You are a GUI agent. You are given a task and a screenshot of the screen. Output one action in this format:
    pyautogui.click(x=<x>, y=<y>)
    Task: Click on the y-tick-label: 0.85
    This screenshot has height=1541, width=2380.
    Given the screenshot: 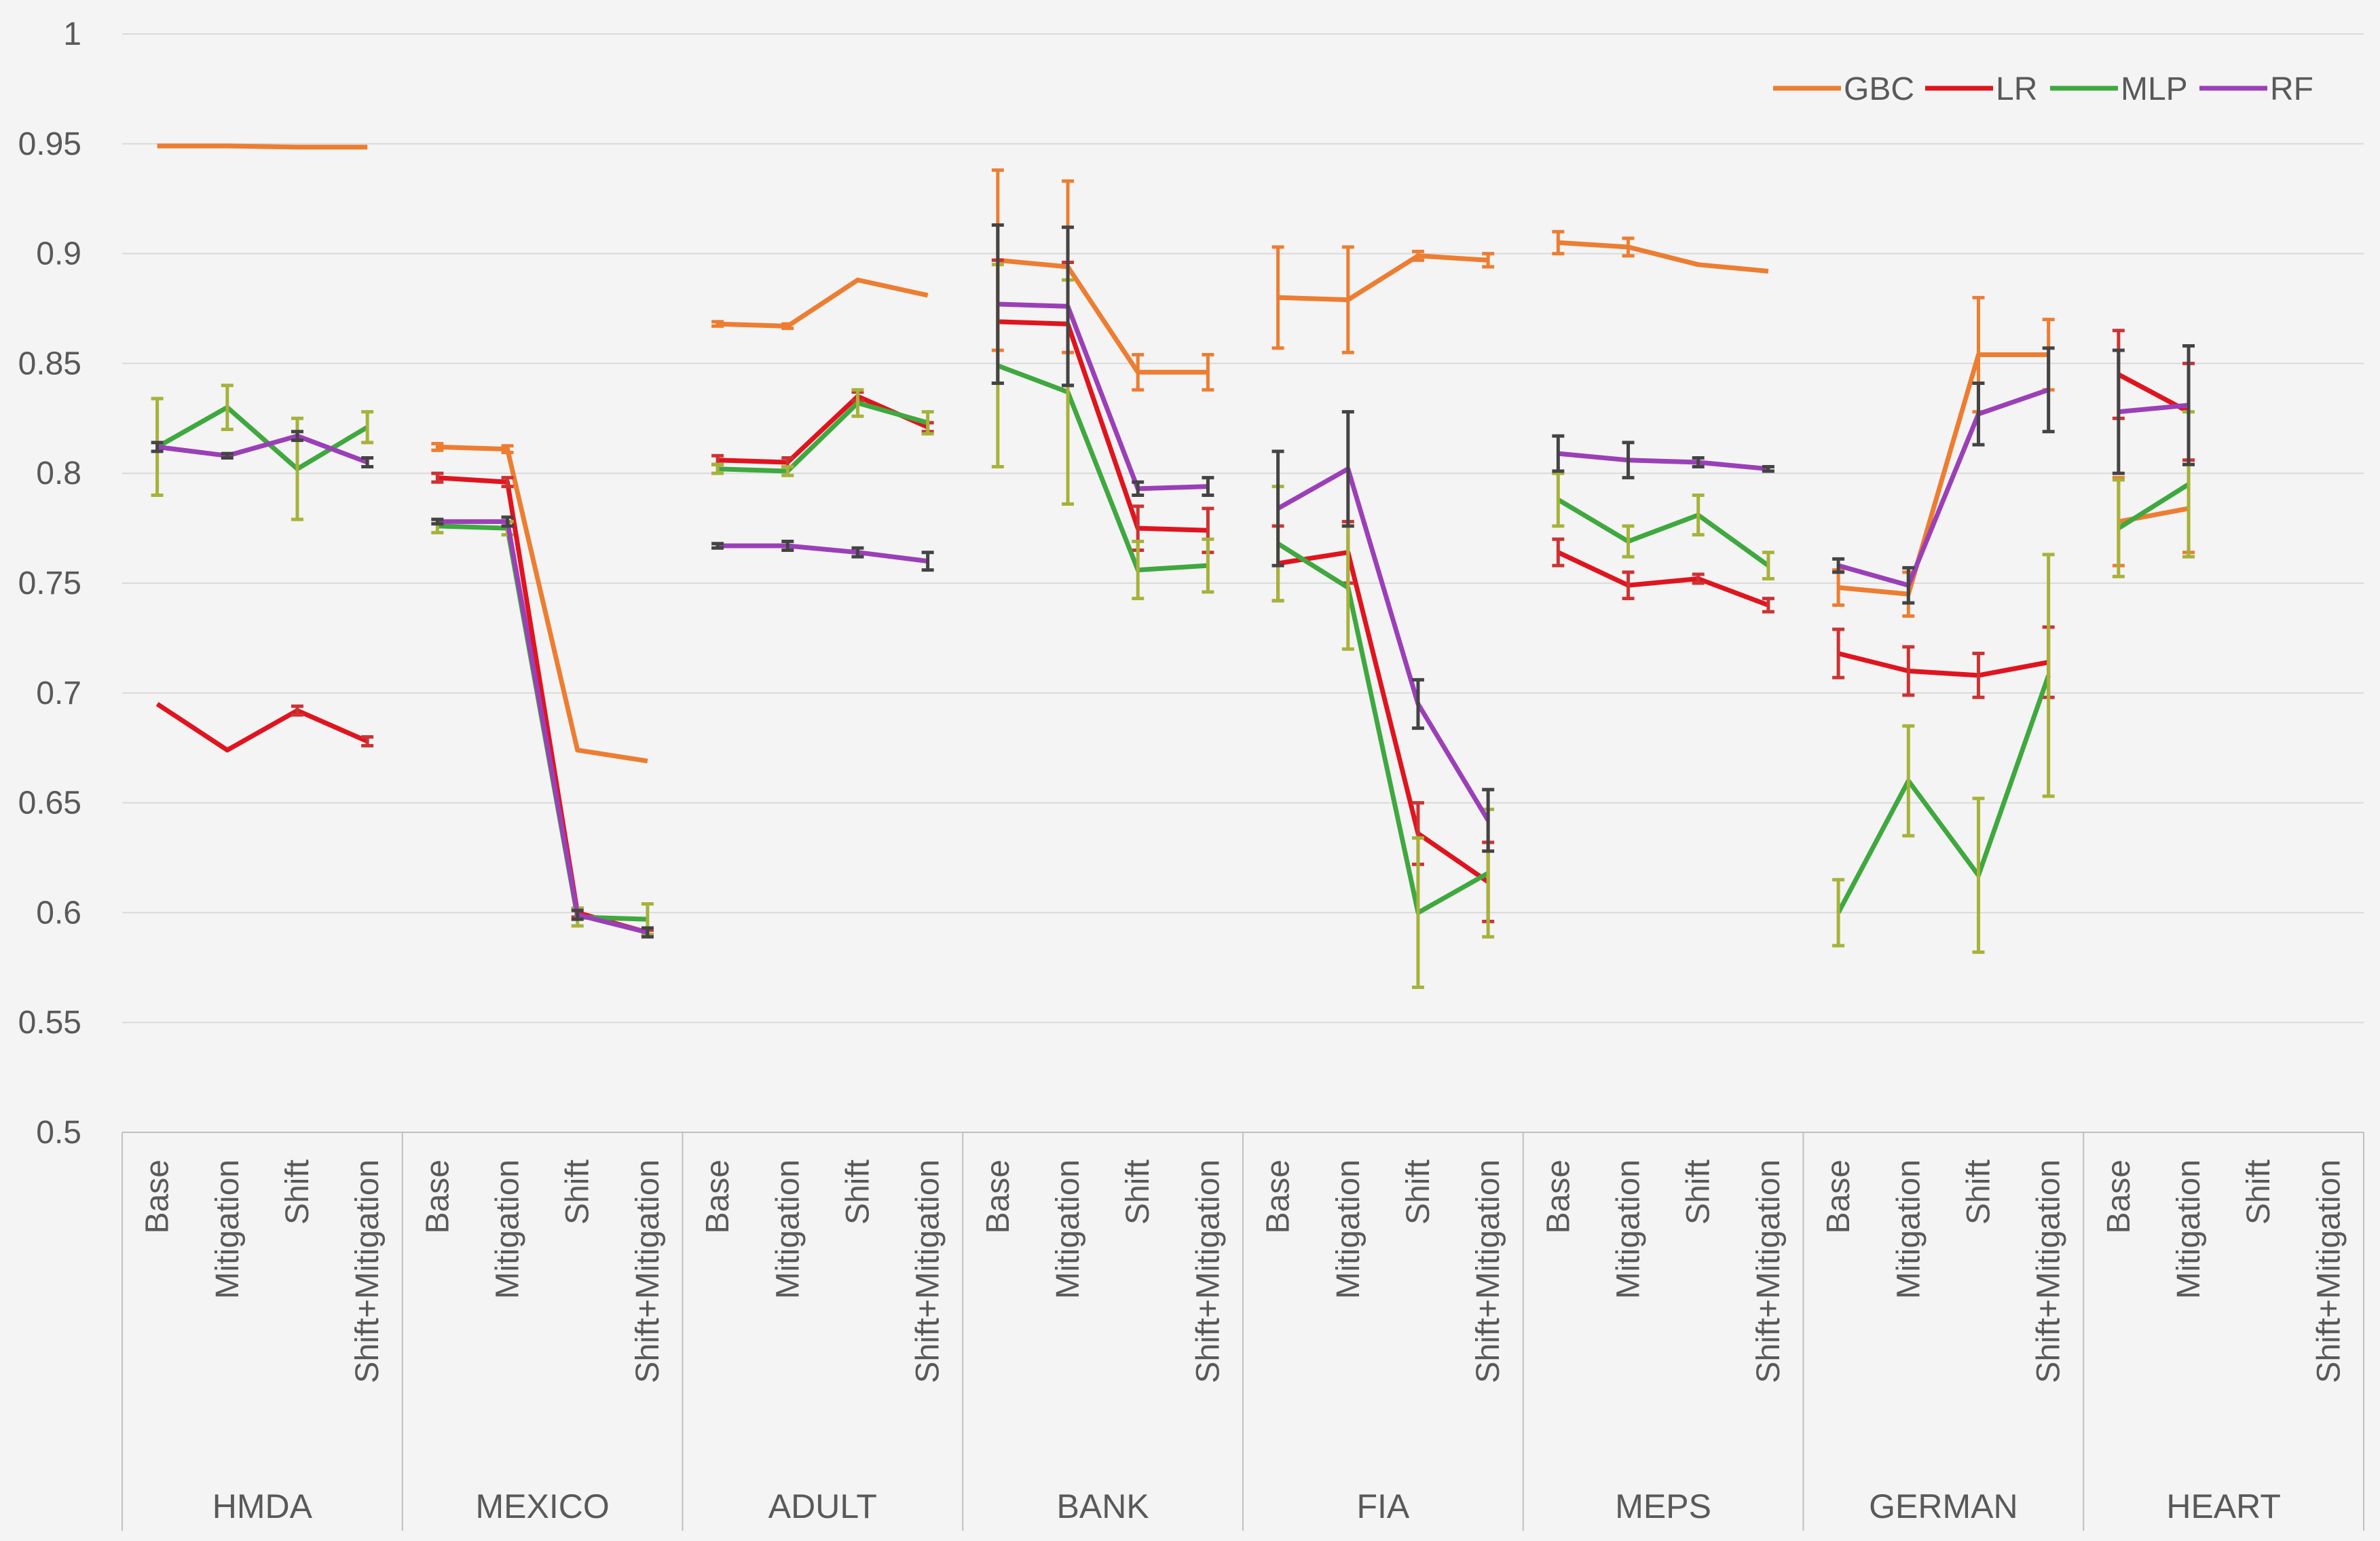 What is the action you would take?
    pyautogui.click(x=49, y=364)
    